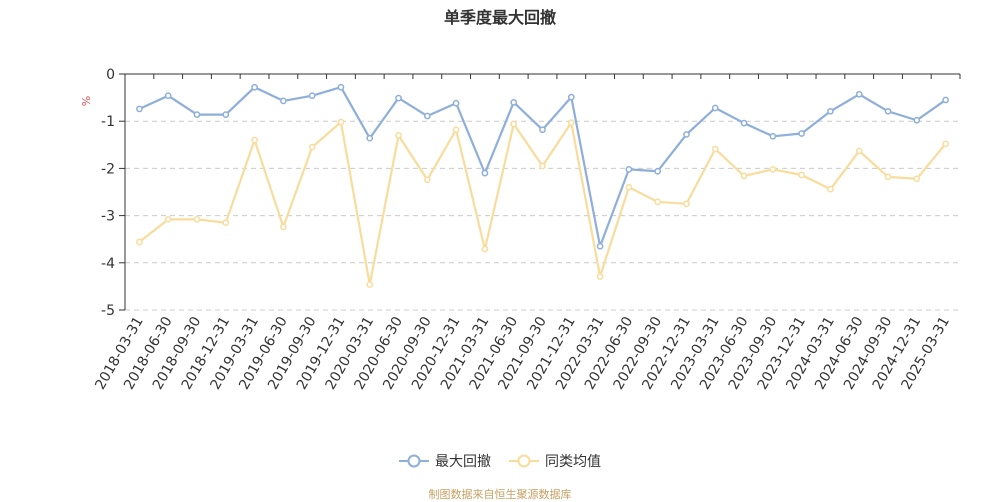  What do you see at coordinates (500, 494) in the screenshot?
I see `data-source-note: 制图数据来自恒生聚源数据库` at bounding box center [500, 494].